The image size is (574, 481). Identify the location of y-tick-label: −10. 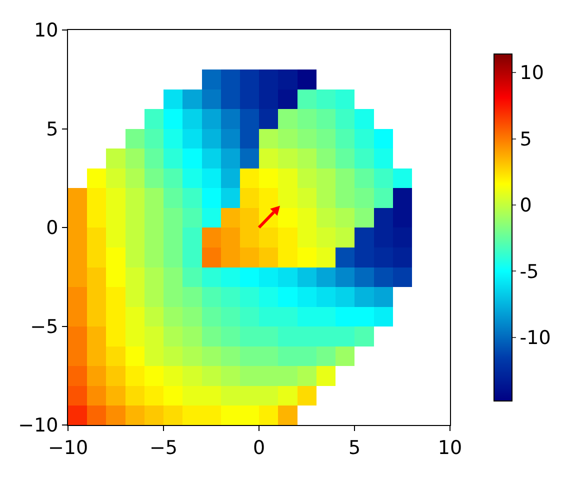
(38, 425).